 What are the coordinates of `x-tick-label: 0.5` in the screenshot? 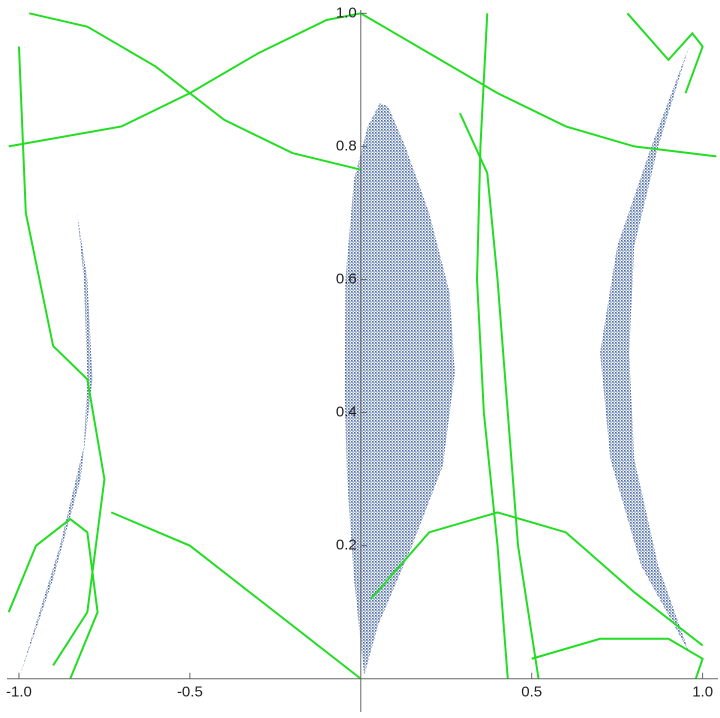 It's located at (531, 692).